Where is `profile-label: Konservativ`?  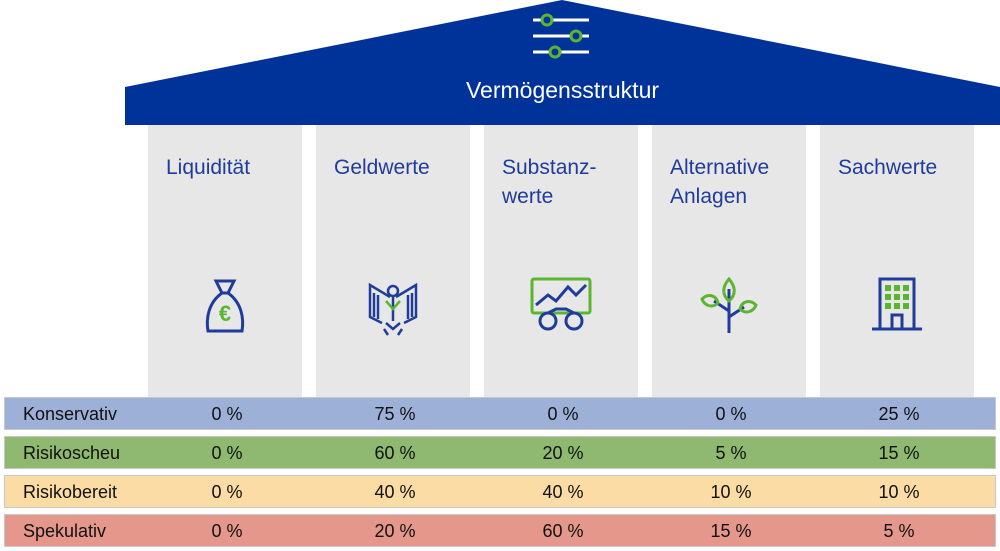 profile-label: Konservativ is located at coordinates (70, 414).